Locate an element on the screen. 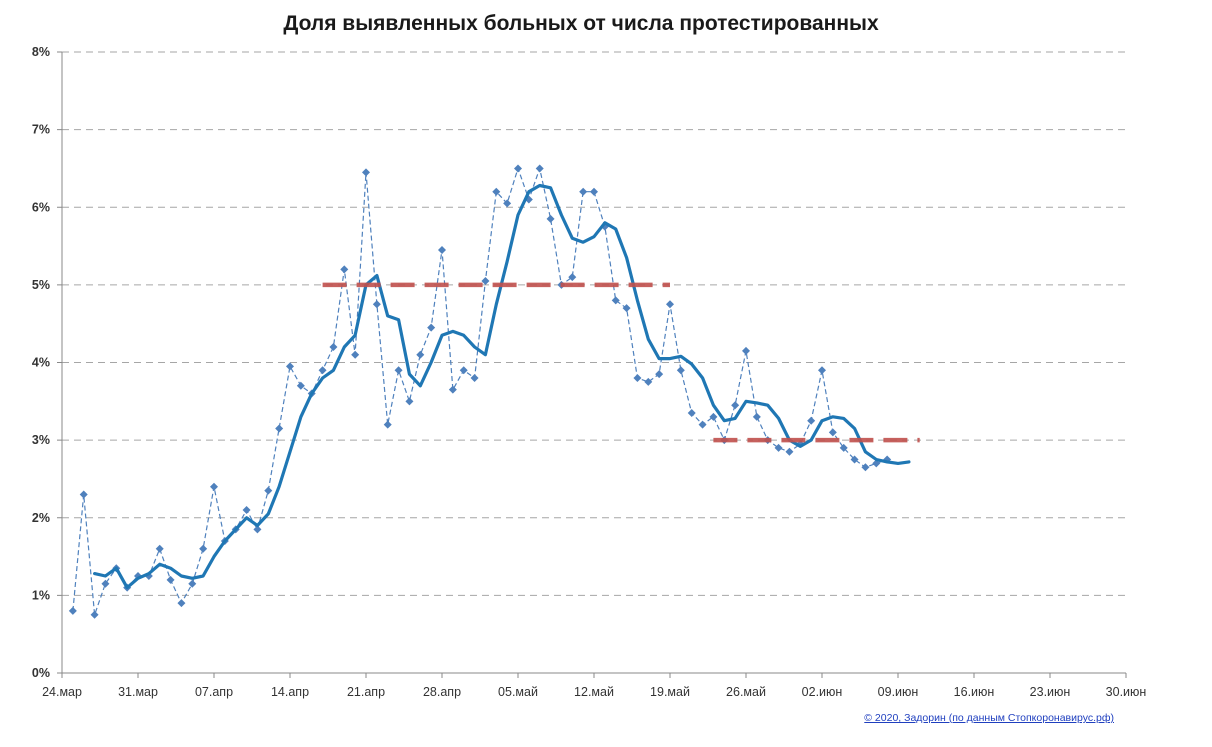 This screenshot has width=1212, height=747. x-tick-label: 12.май is located at coordinates (594, 692).